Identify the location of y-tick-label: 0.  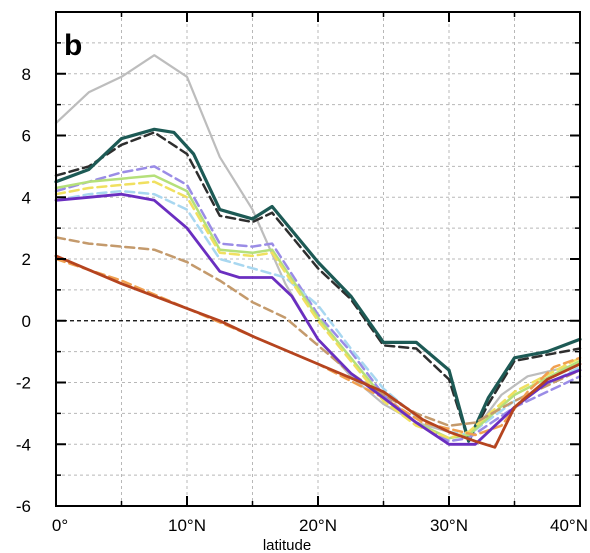
(26, 321).